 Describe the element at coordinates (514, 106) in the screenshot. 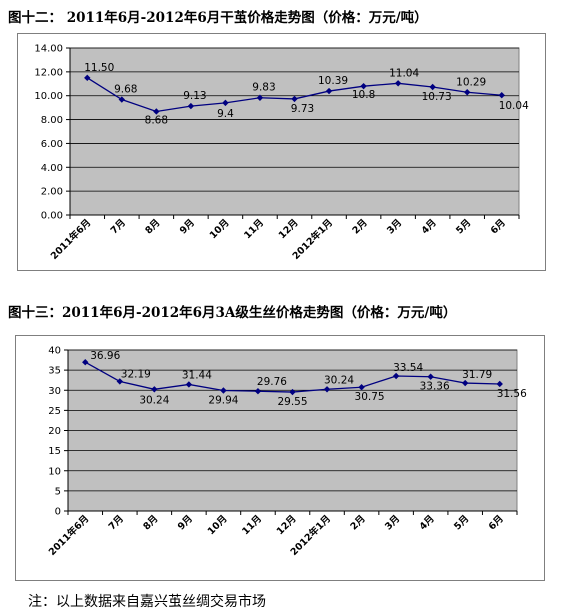

I see `chart1-data-label: 10.04` at that location.